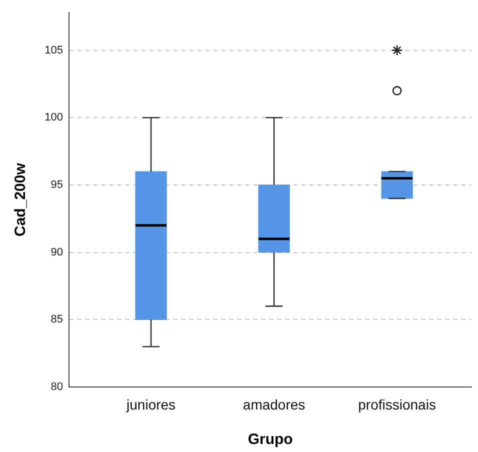 Image resolution: width=478 pixels, height=452 pixels. What do you see at coordinates (270, 439) in the screenshot?
I see `x-axis-title: Grupo` at bounding box center [270, 439].